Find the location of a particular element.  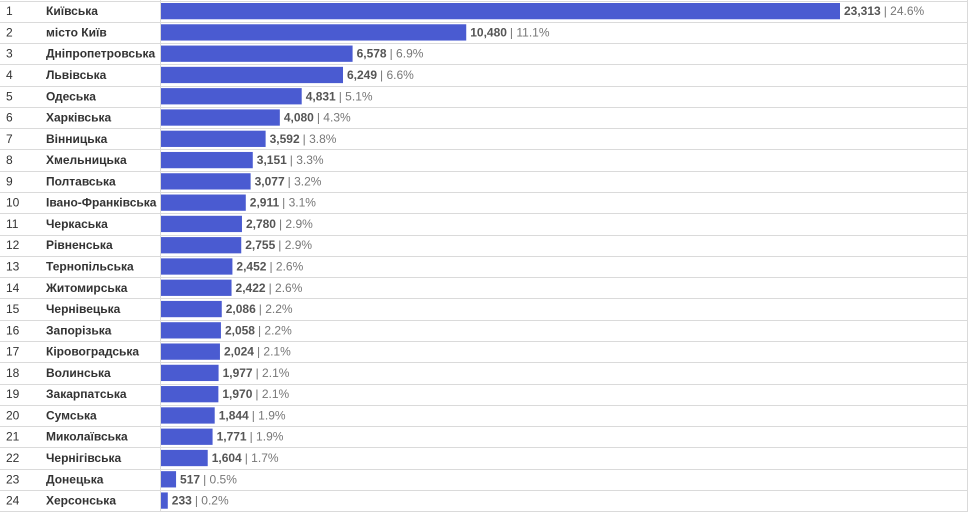

category-label: Одеська is located at coordinates (71, 96).